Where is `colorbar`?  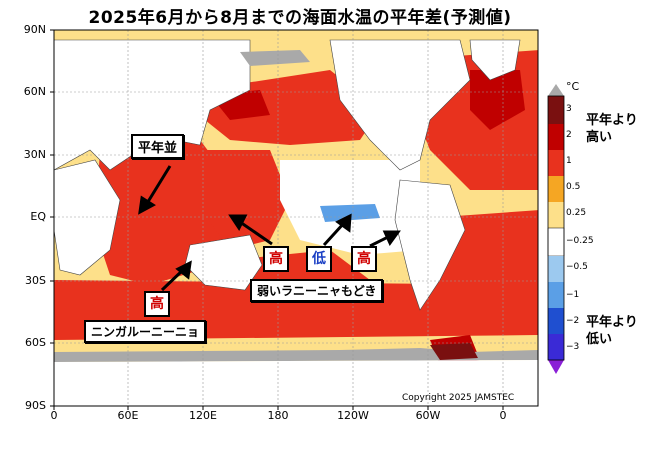 colorbar is located at coordinates (556, 229).